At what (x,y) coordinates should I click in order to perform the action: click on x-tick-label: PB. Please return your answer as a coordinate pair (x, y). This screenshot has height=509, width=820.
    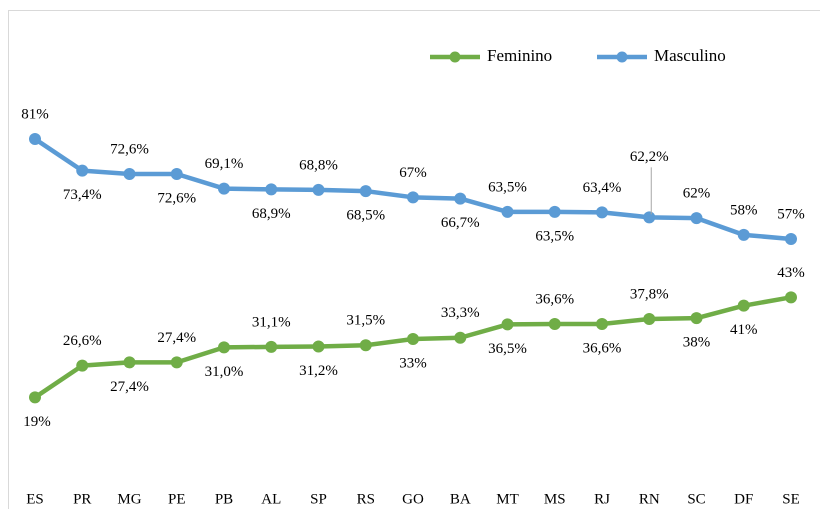
    Looking at the image, I should click on (224, 499).